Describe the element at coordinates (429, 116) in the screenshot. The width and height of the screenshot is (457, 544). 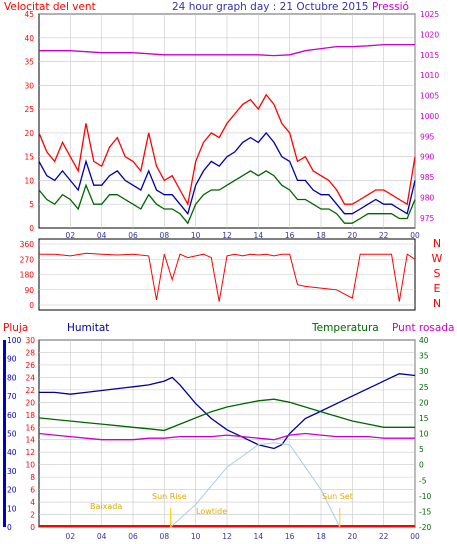
I see `pressure-tick-label: 1000` at that location.